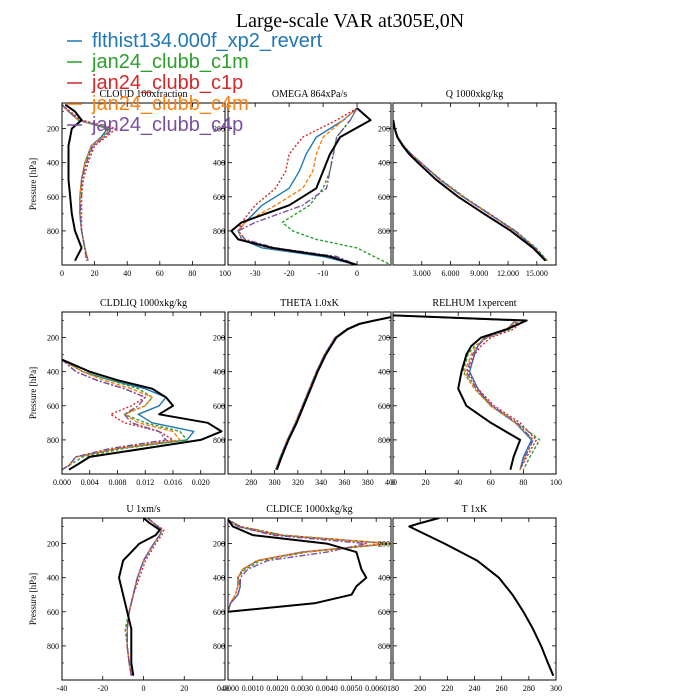  I want to click on legend-label: jan24_clubb_c1m, so click(170, 62).